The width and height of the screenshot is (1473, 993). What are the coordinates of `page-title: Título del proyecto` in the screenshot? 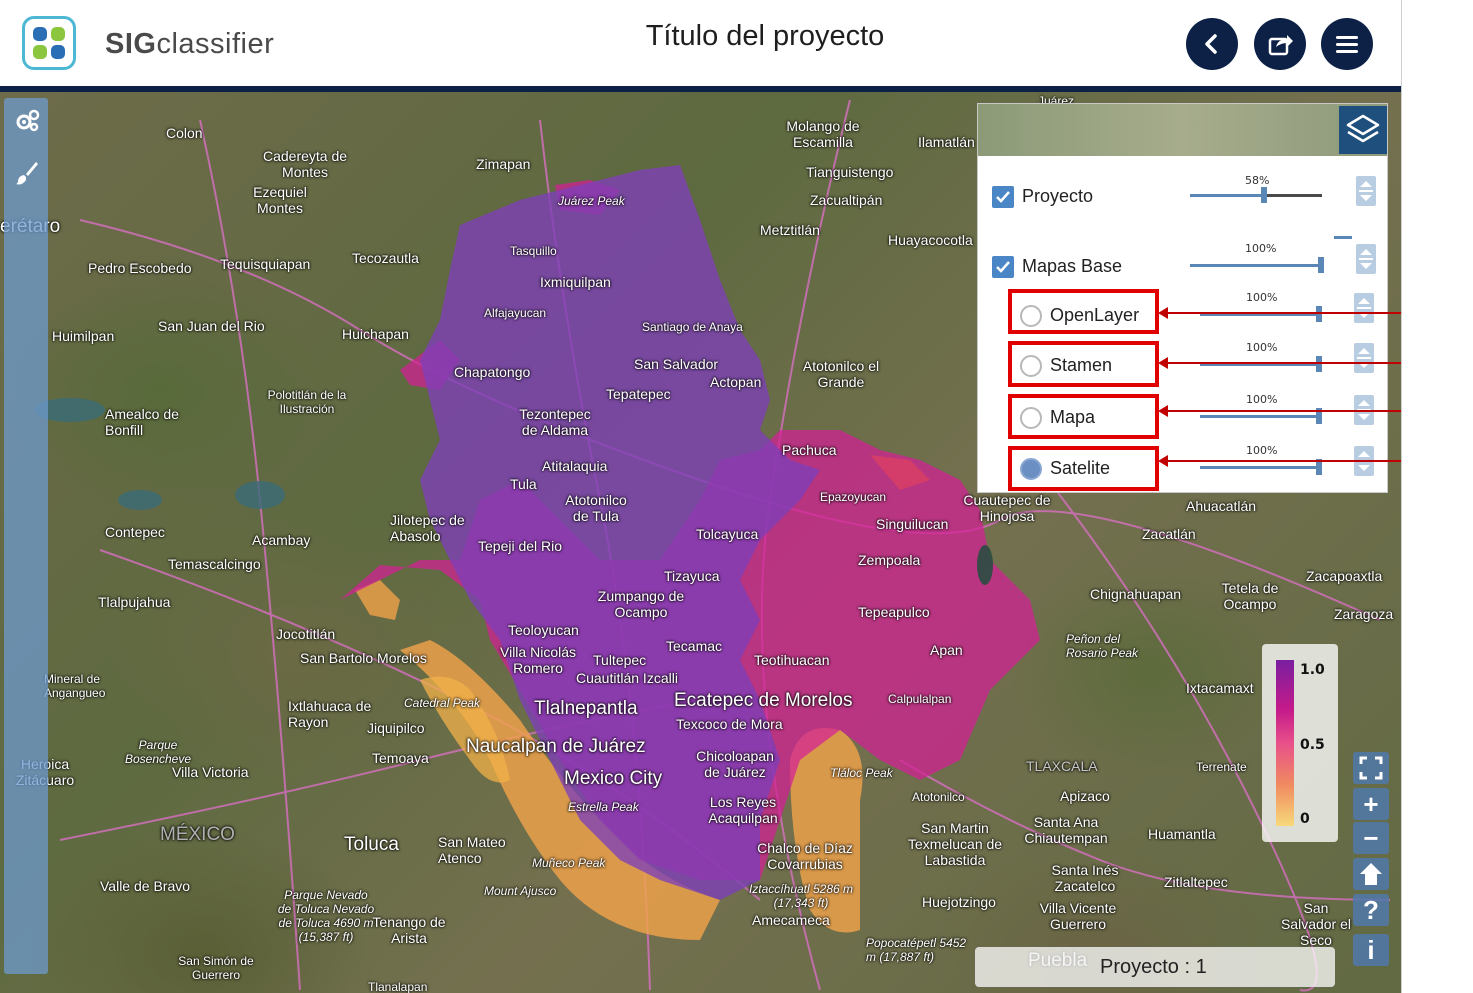 It's located at (765, 36).